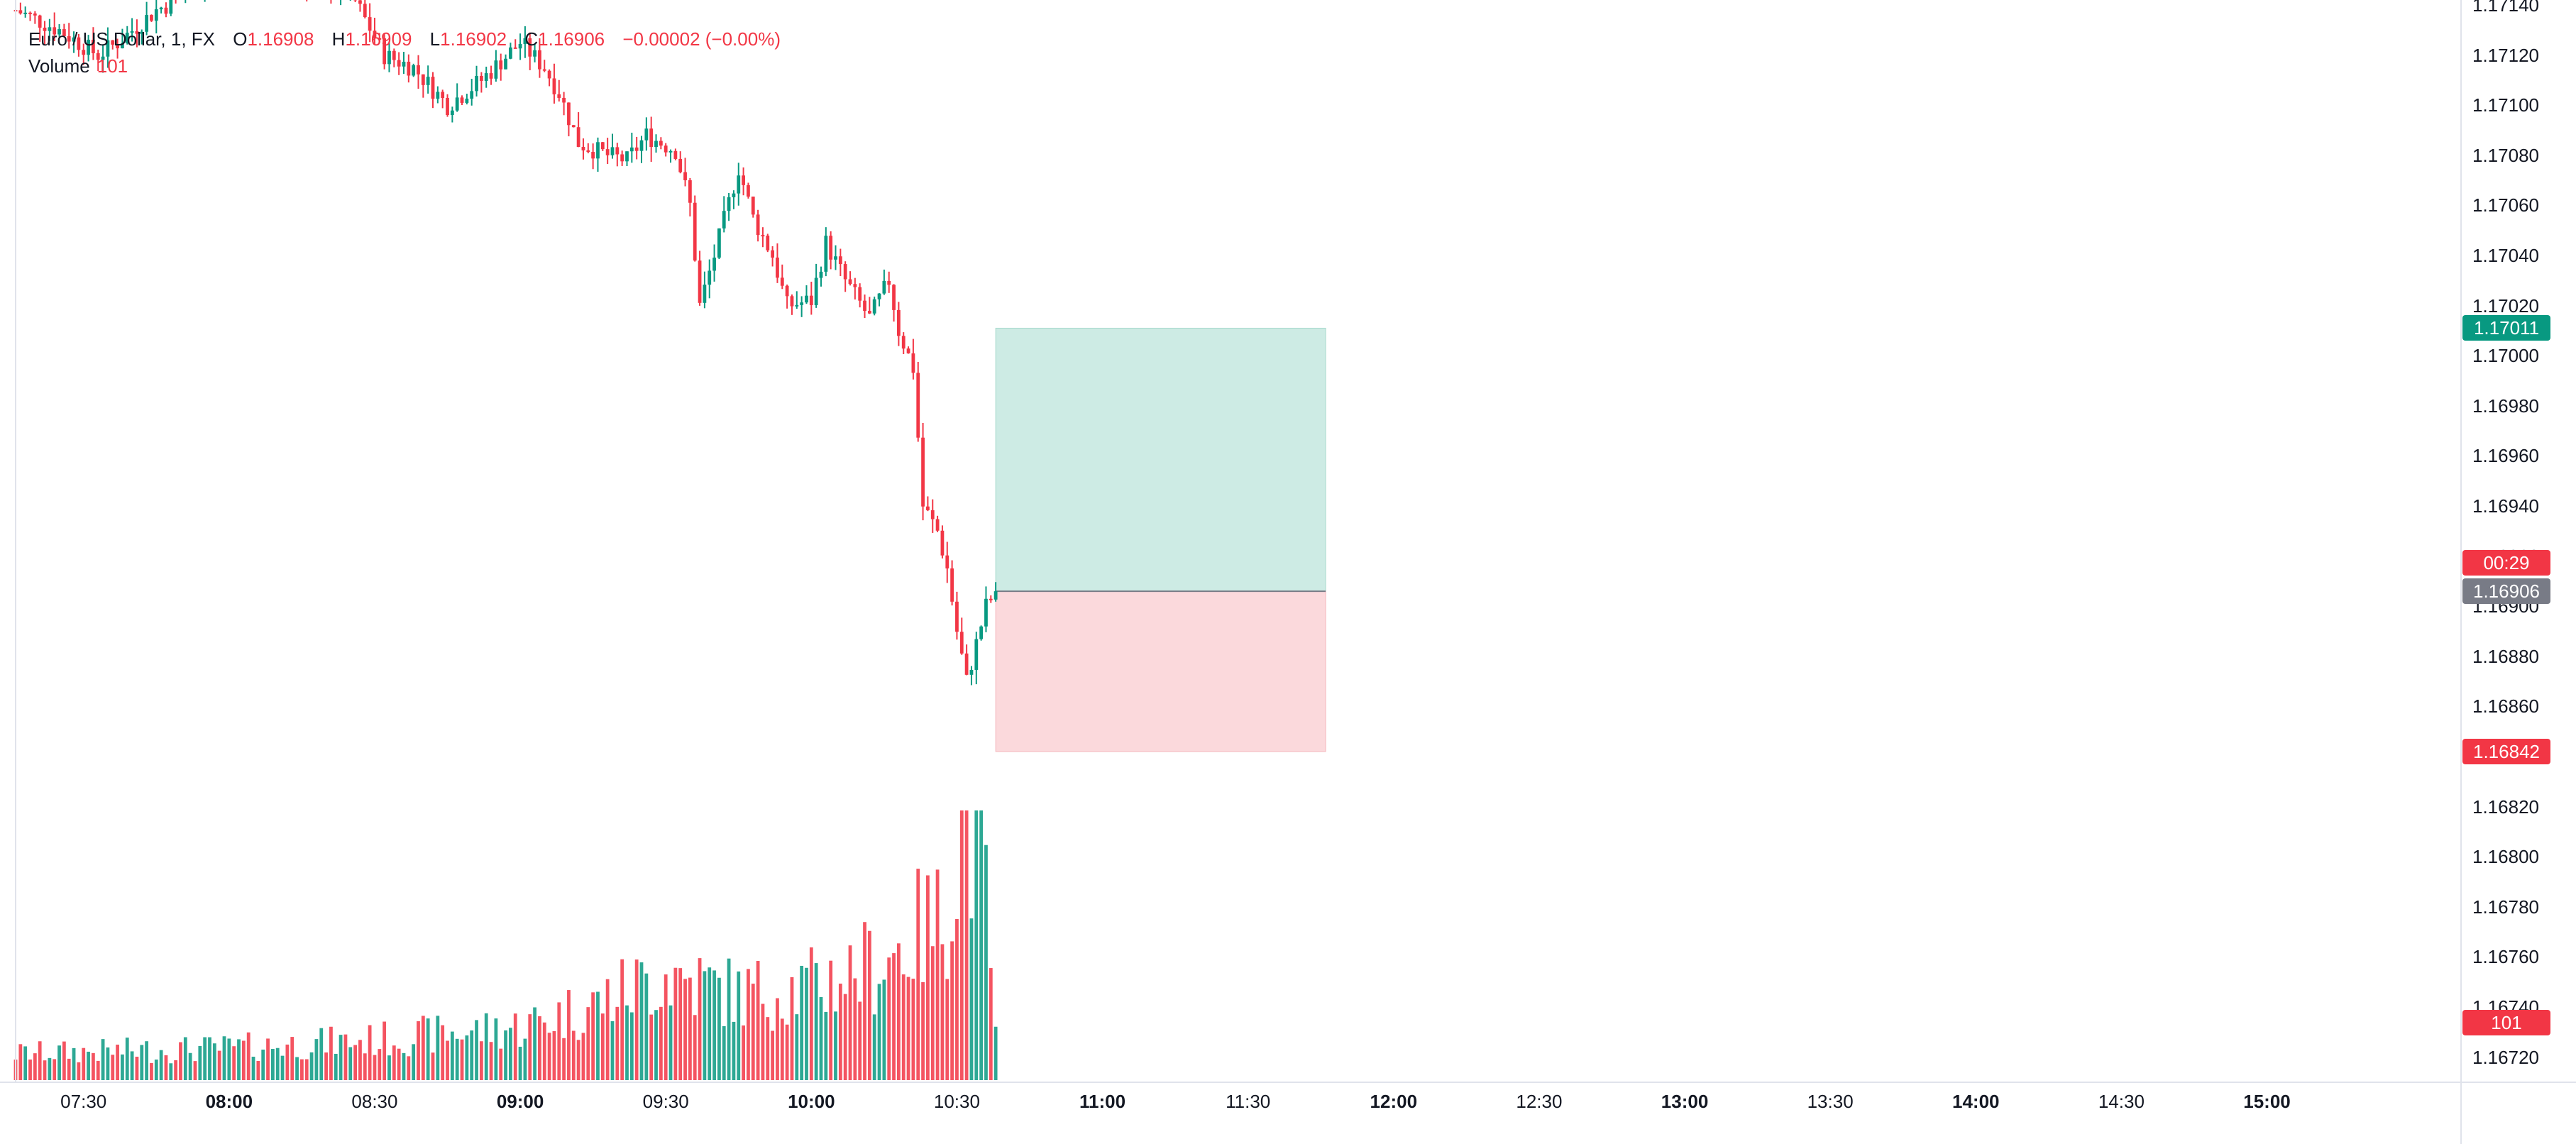  Describe the element at coordinates (1976, 1102) in the screenshot. I see `time-tick-label: 14:00` at that location.